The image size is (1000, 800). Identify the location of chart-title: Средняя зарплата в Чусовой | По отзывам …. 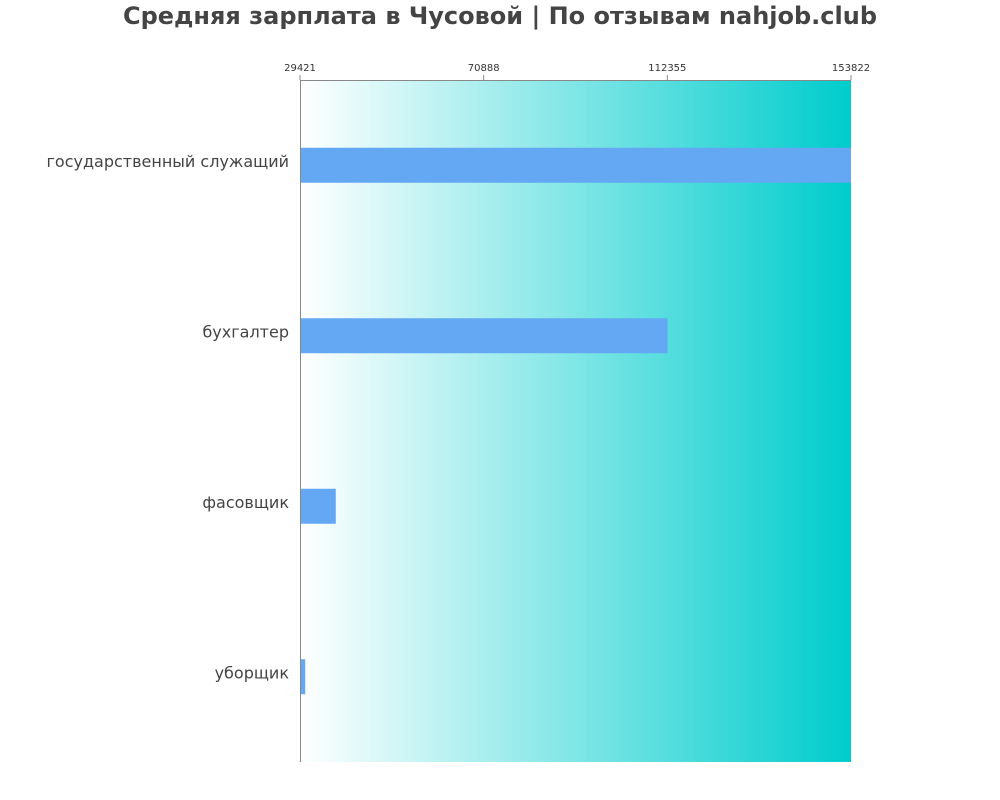
(500, 16).